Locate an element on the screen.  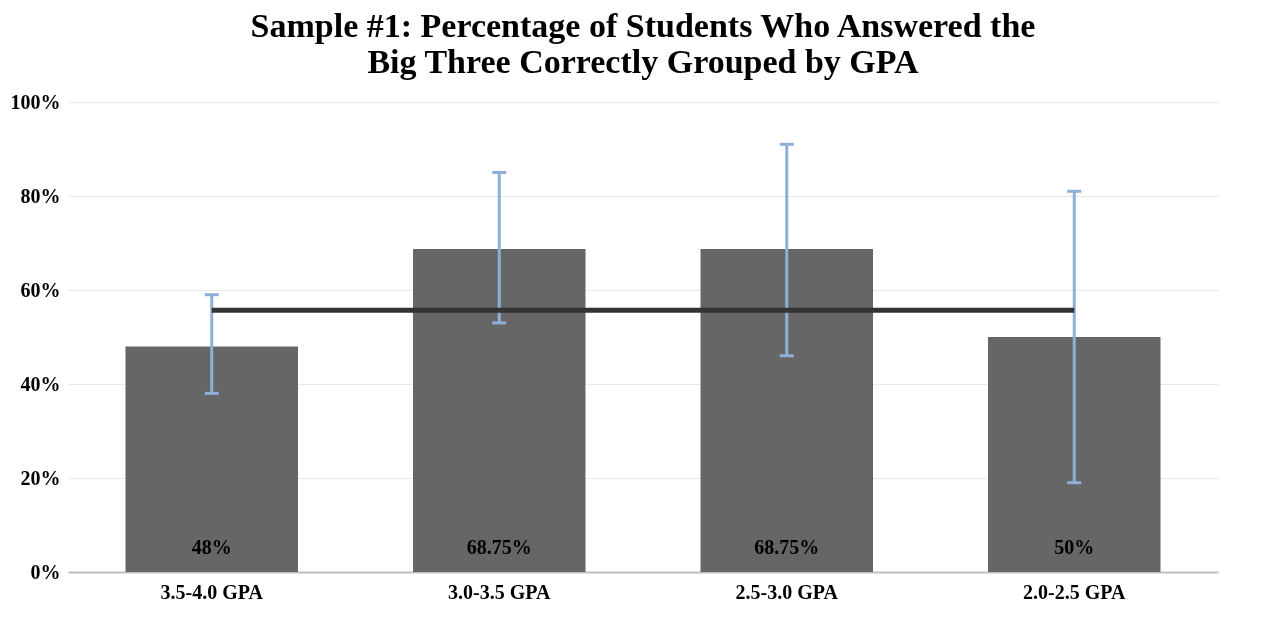
x-tick-label: 2.0-2.5 GPA is located at coordinates (1074, 591).